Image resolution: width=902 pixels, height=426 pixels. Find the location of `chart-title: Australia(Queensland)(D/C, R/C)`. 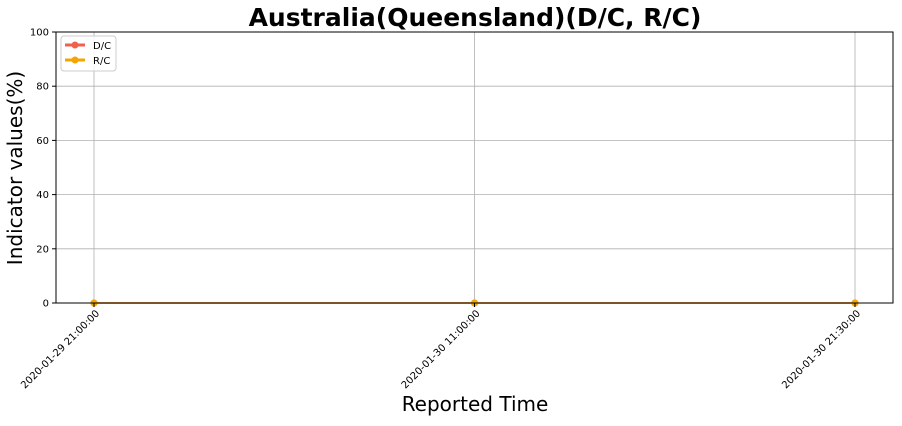

chart-title: Australia(Queensland)(D/C, R/C) is located at coordinates (475, 17).